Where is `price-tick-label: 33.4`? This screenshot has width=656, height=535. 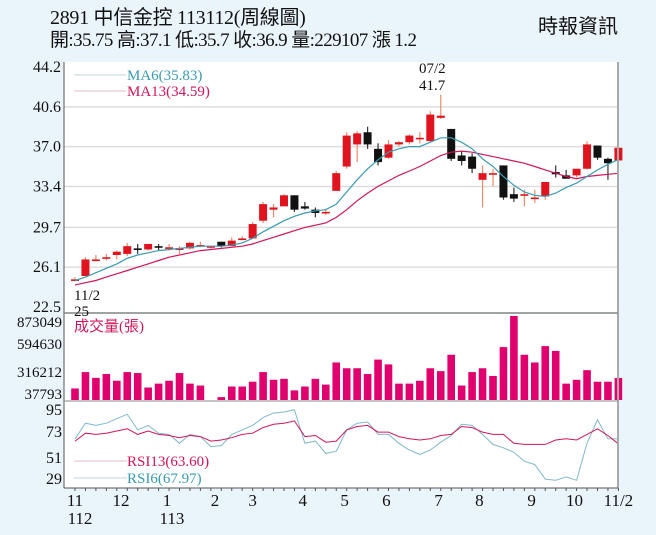
price-tick-label: 33.4 is located at coordinates (47, 186).